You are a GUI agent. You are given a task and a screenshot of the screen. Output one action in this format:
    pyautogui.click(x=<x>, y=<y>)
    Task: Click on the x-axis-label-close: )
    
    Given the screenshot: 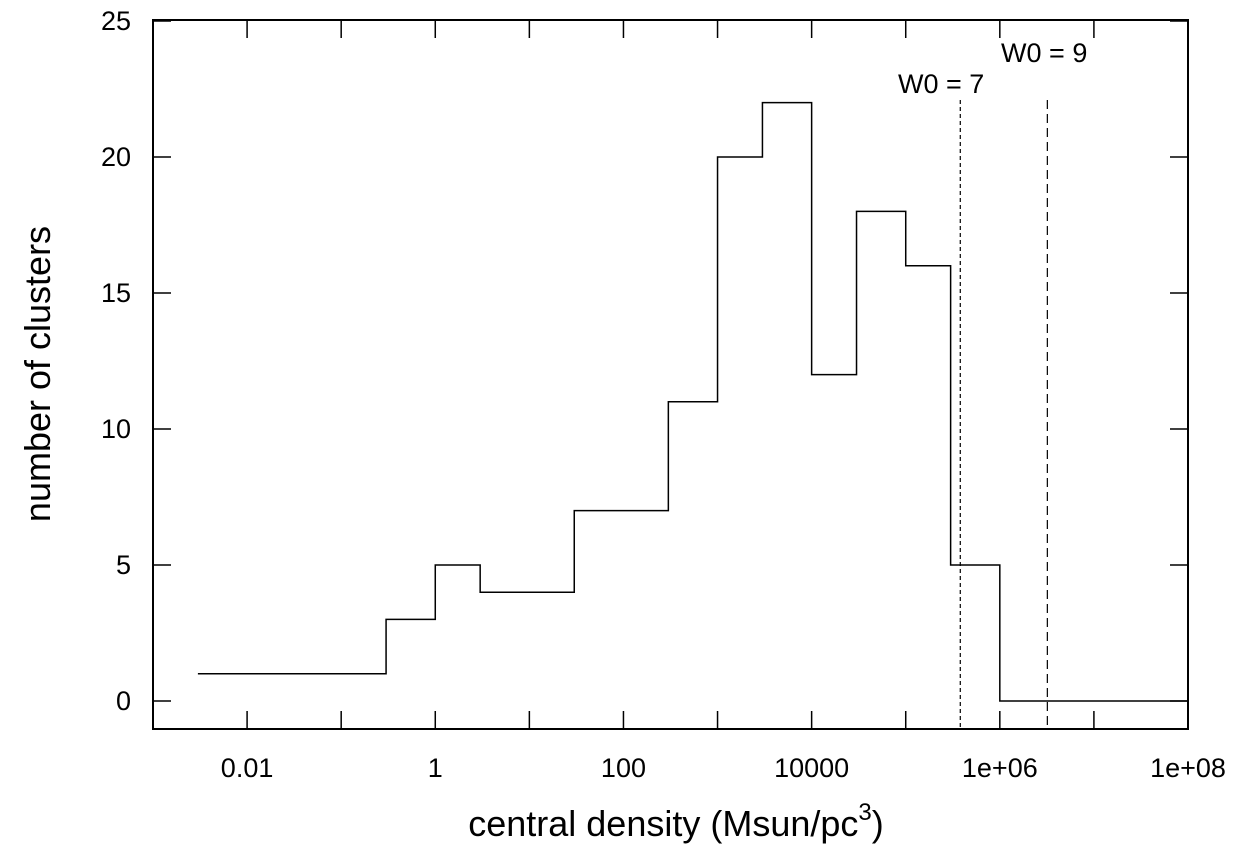 What is the action you would take?
    pyautogui.click(x=878, y=823)
    